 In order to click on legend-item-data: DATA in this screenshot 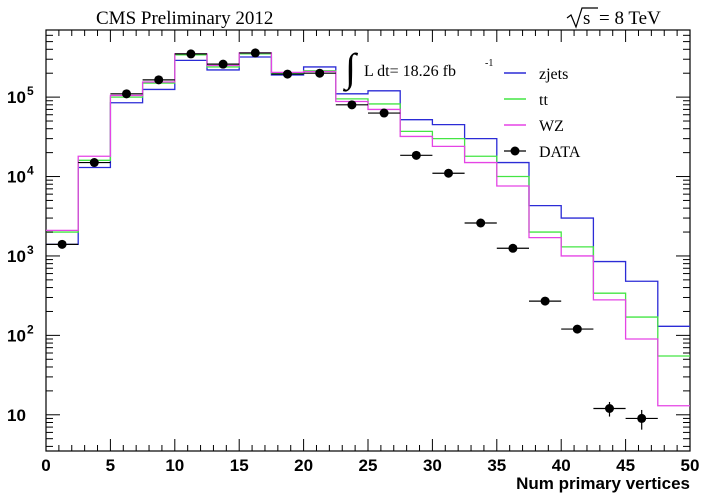, I will do `click(542, 152)`.